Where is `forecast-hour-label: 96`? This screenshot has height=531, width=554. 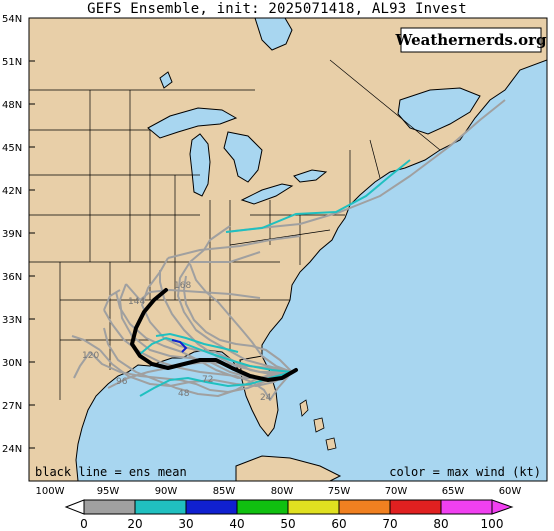 forecast-hour-label: 96 is located at coordinates (122, 382).